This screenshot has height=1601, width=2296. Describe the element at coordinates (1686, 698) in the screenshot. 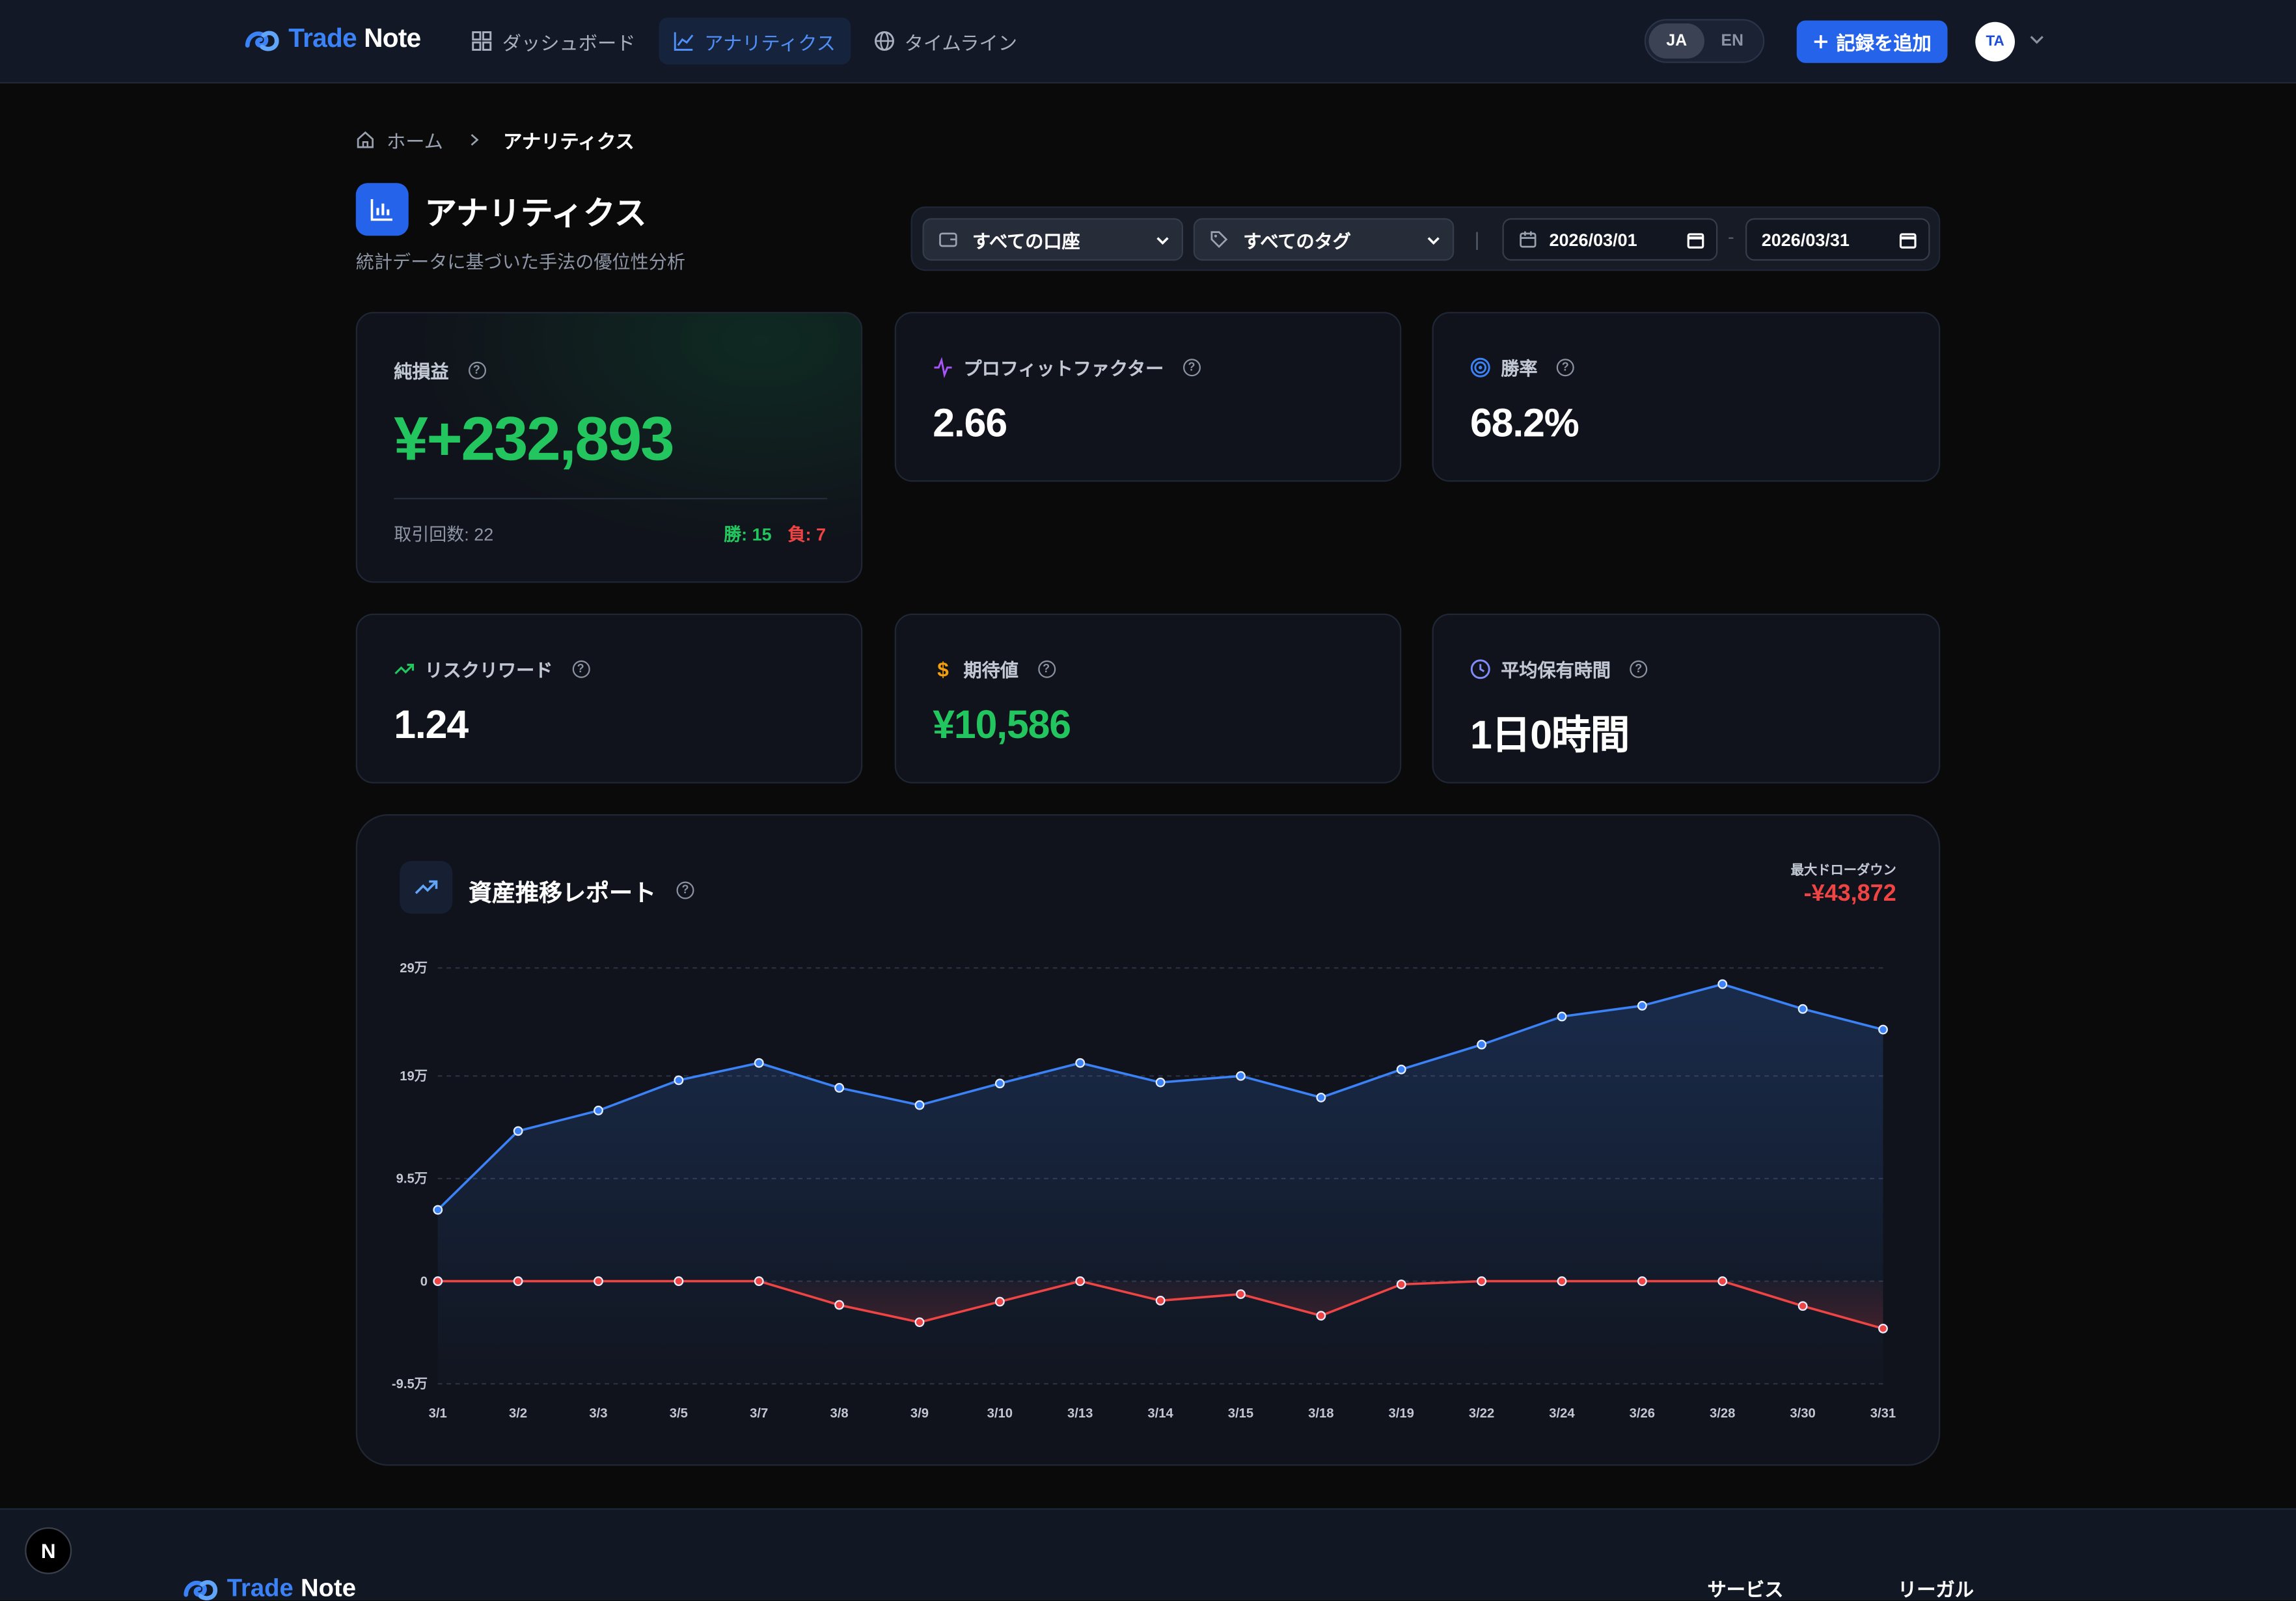

I see `avg-hold-time-card: 平均保有時間 ? 1日0時間` at that location.